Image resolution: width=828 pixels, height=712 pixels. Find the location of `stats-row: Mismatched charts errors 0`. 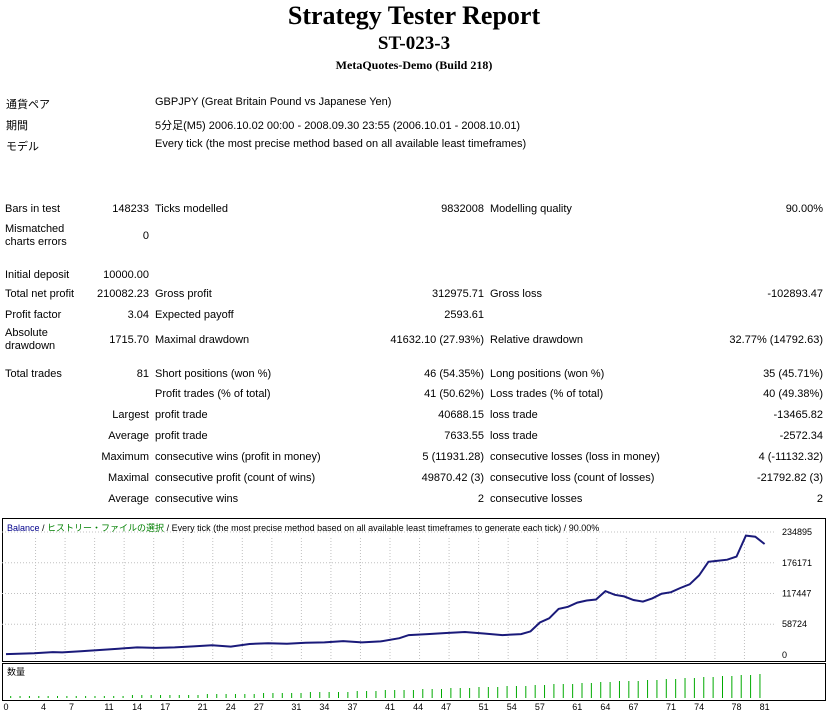

stats-row: Mismatched charts errors 0 is located at coordinates (414, 236).